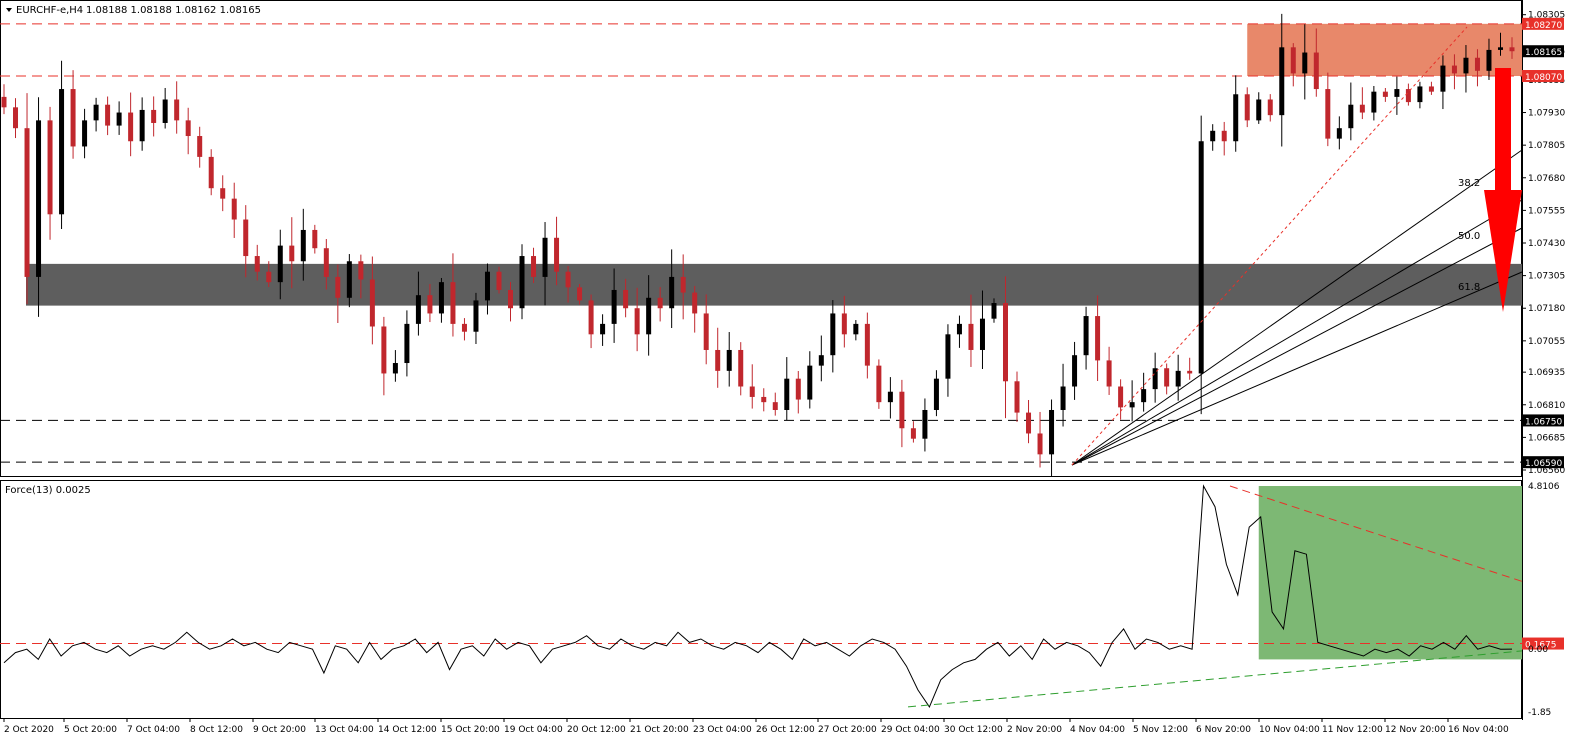 This screenshot has width=1595, height=756. Describe the element at coordinates (774, 284) in the screenshot. I see `support-zone` at that location.